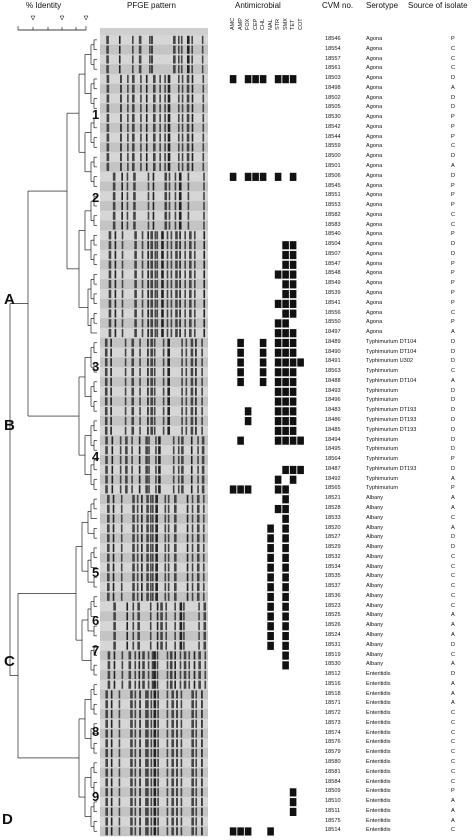  I want to click on serotype: Typhimurium DT193, so click(391, 468).